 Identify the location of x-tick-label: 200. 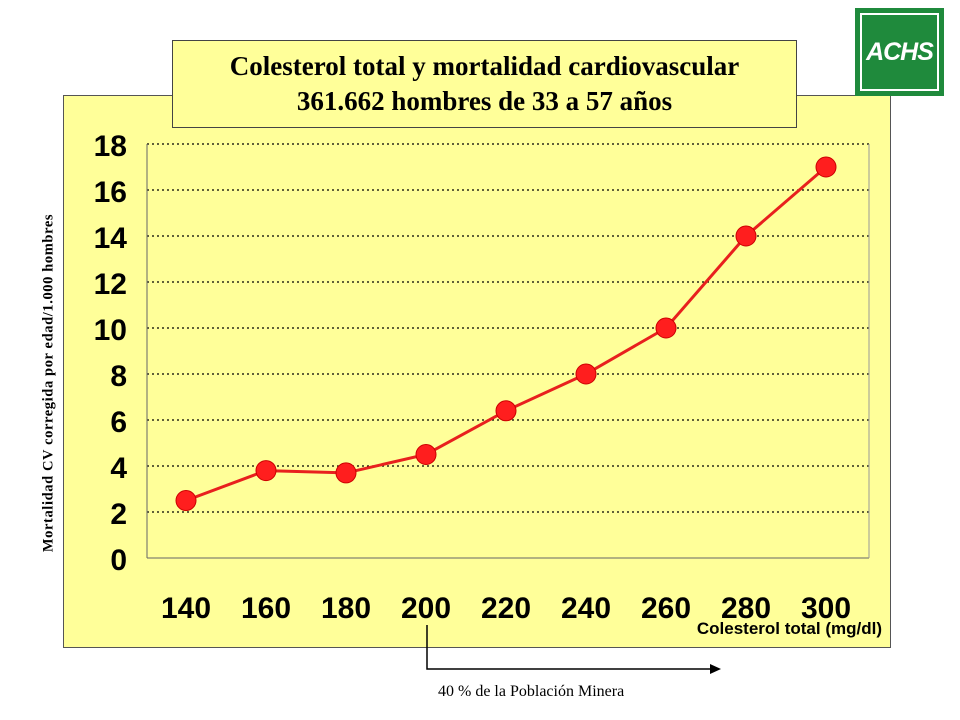
(426, 608).